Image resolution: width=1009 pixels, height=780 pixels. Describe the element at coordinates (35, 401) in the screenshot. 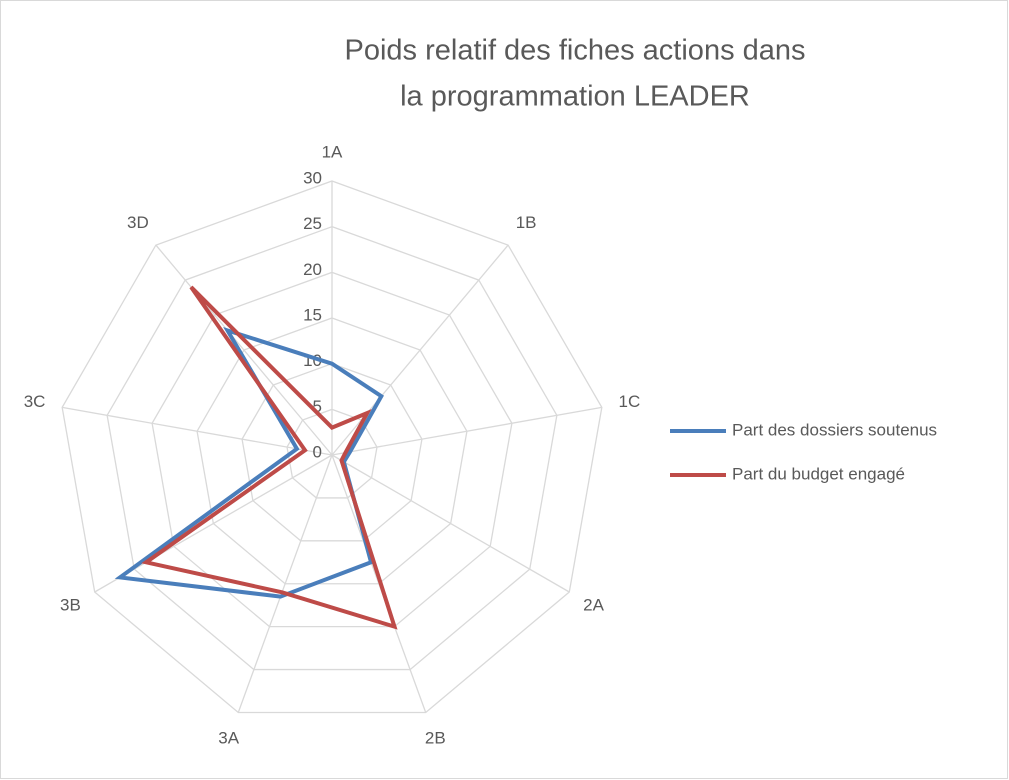

I see `category-label: 3C` at that location.